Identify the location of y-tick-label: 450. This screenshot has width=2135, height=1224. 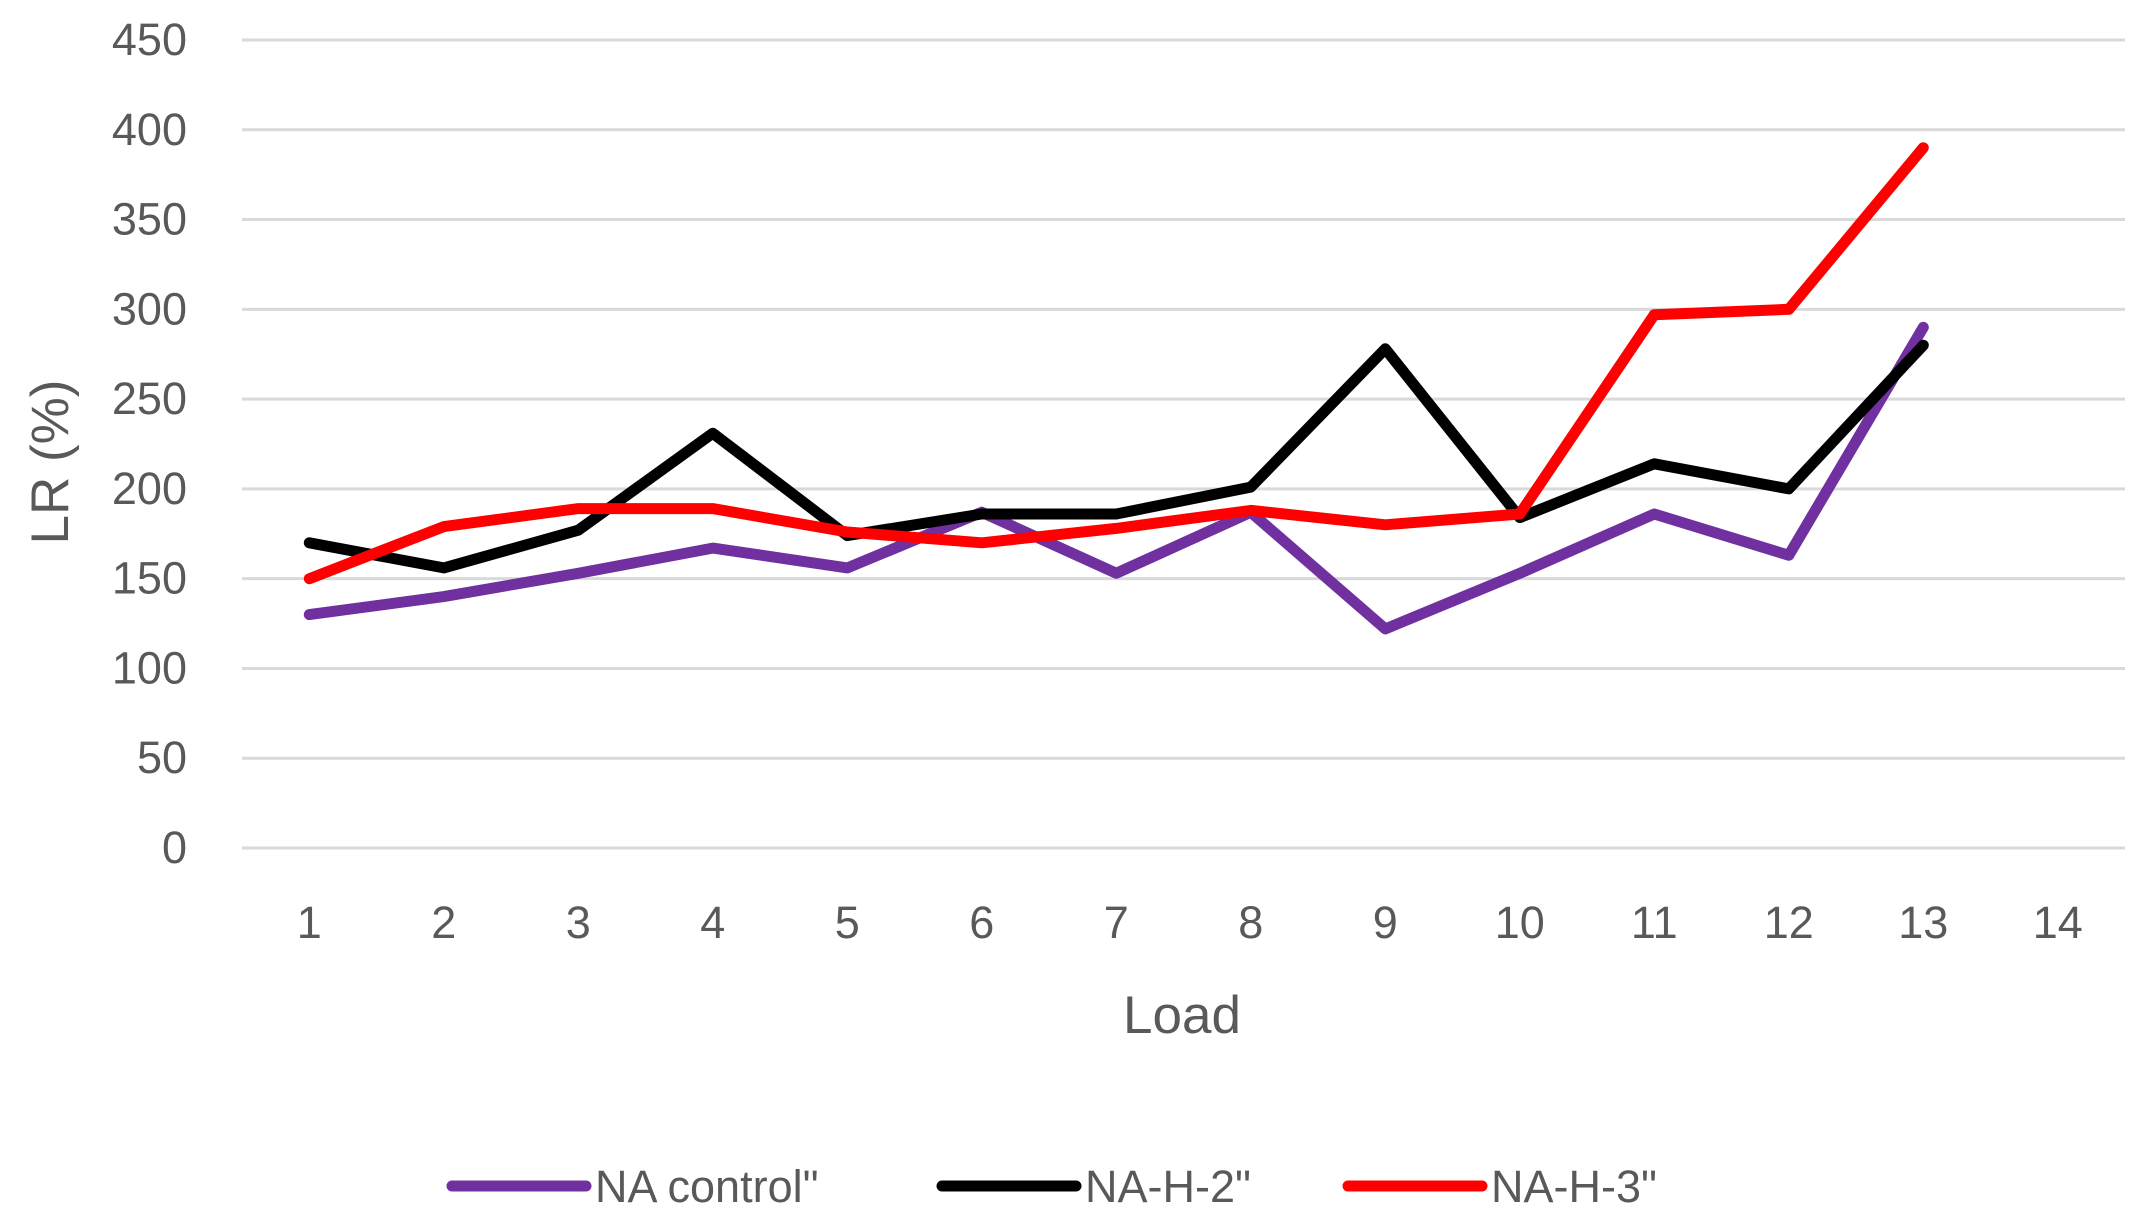
(149, 39).